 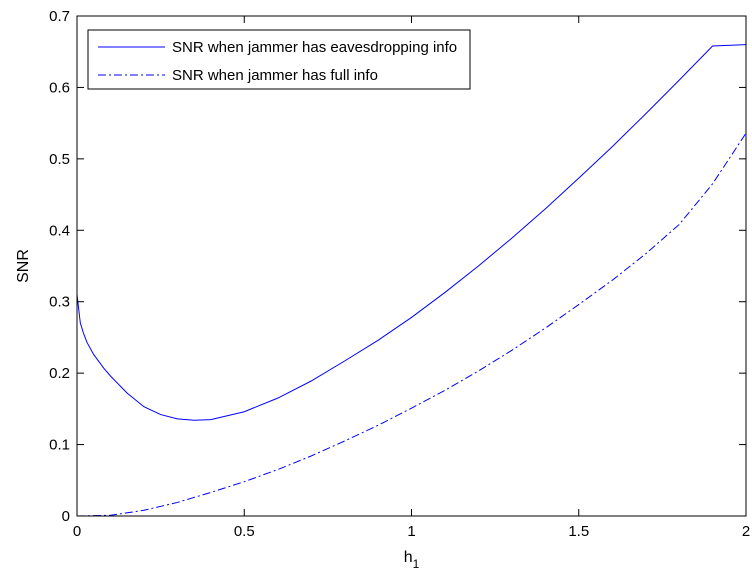 I want to click on legend-label-full-info: SNR when jammer has full info, so click(x=275, y=75).